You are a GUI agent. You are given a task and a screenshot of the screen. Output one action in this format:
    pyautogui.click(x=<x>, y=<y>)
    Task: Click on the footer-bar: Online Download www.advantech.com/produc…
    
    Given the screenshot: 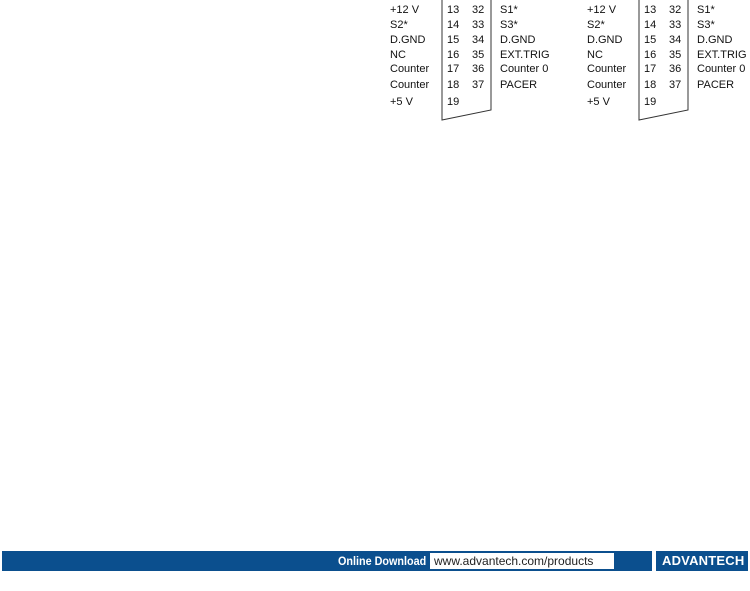 What is the action you would take?
    pyautogui.click(x=375, y=561)
    